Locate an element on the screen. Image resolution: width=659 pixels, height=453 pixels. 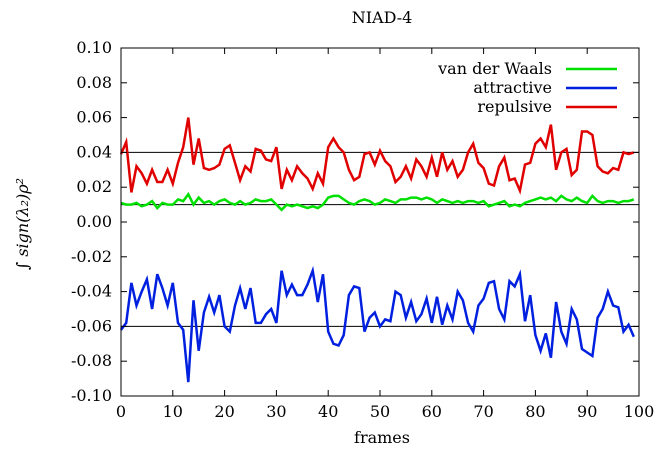
x-tick-label: 20 is located at coordinates (224, 411).